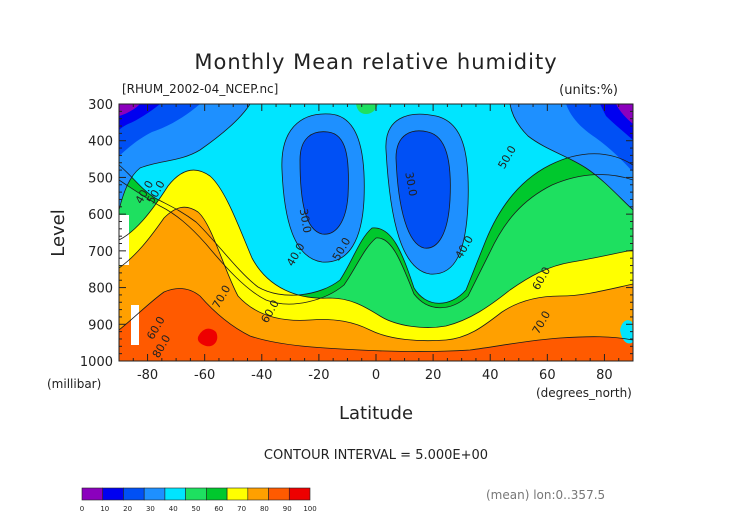 The height and width of the screenshot is (532, 752). What do you see at coordinates (204, 375) in the screenshot?
I see `x-tick-label: -60` at bounding box center [204, 375].